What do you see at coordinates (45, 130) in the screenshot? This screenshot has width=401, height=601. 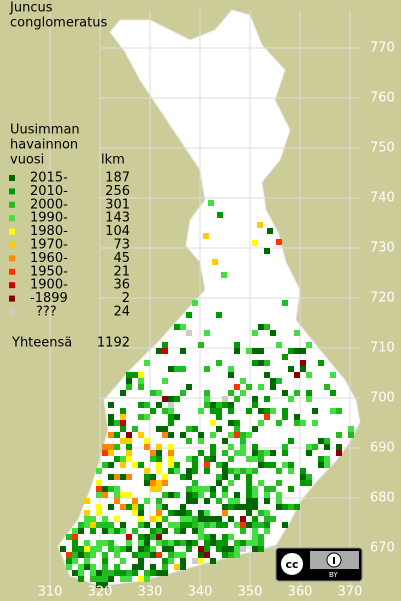 I see `legend-heading: Uusimman` at bounding box center [45, 130].